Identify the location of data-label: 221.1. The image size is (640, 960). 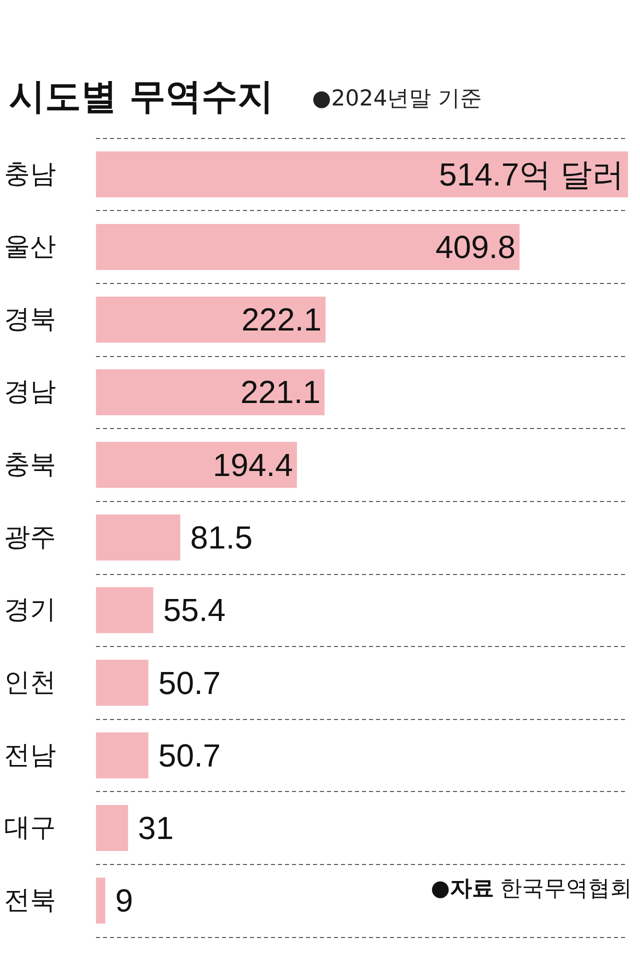
(280, 392).